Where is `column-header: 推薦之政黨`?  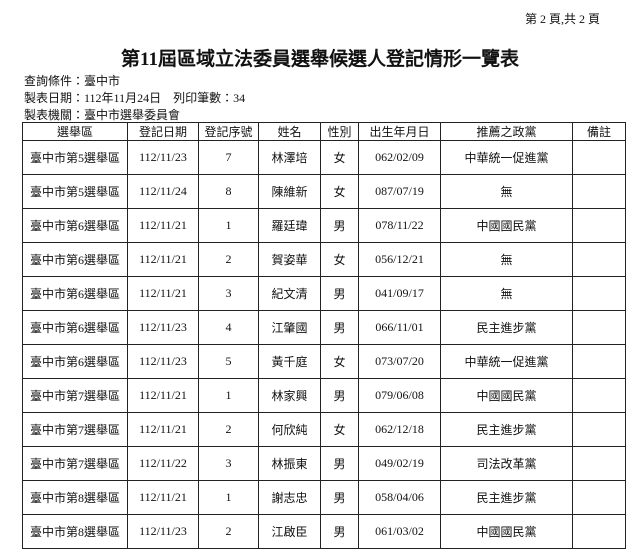
column-header: 推薦之政黨 is located at coordinates (506, 131).